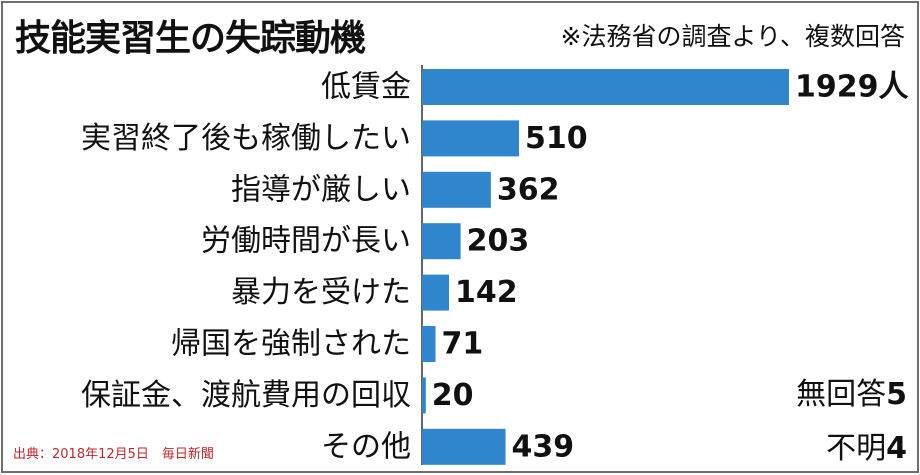 The image size is (920, 475). I want to click on category-label-6: 保証金、渡航費用の回収, so click(246, 395).